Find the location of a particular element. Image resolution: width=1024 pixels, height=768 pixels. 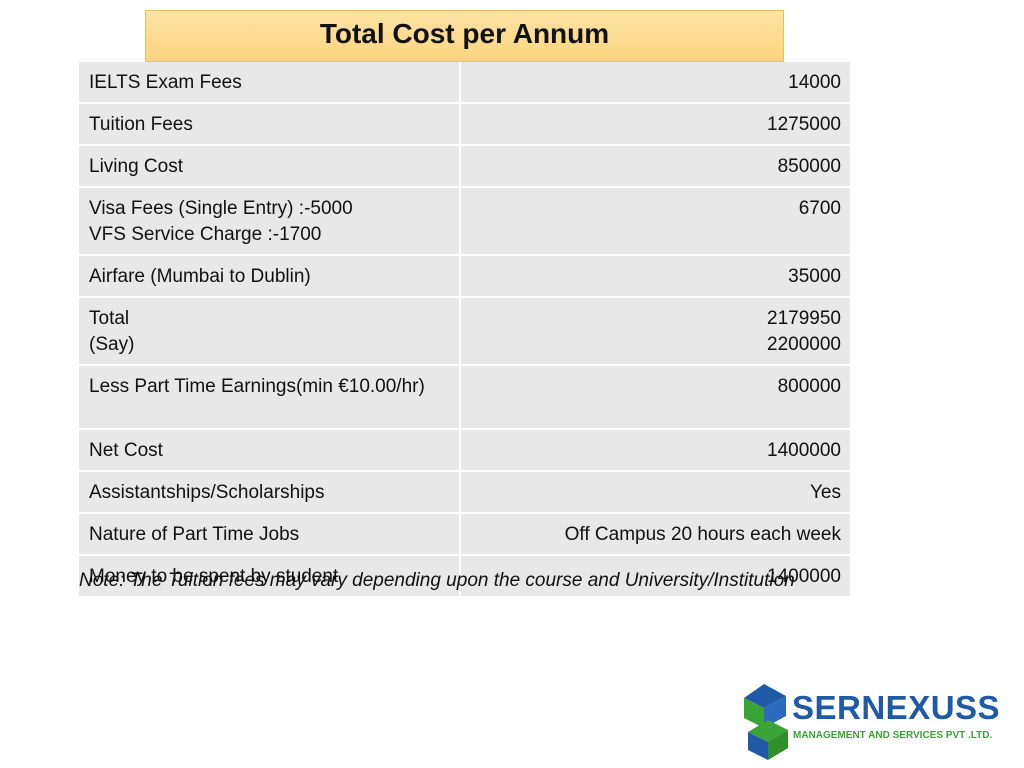

row-label: Assistantships/Scholarships is located at coordinates (270, 493).